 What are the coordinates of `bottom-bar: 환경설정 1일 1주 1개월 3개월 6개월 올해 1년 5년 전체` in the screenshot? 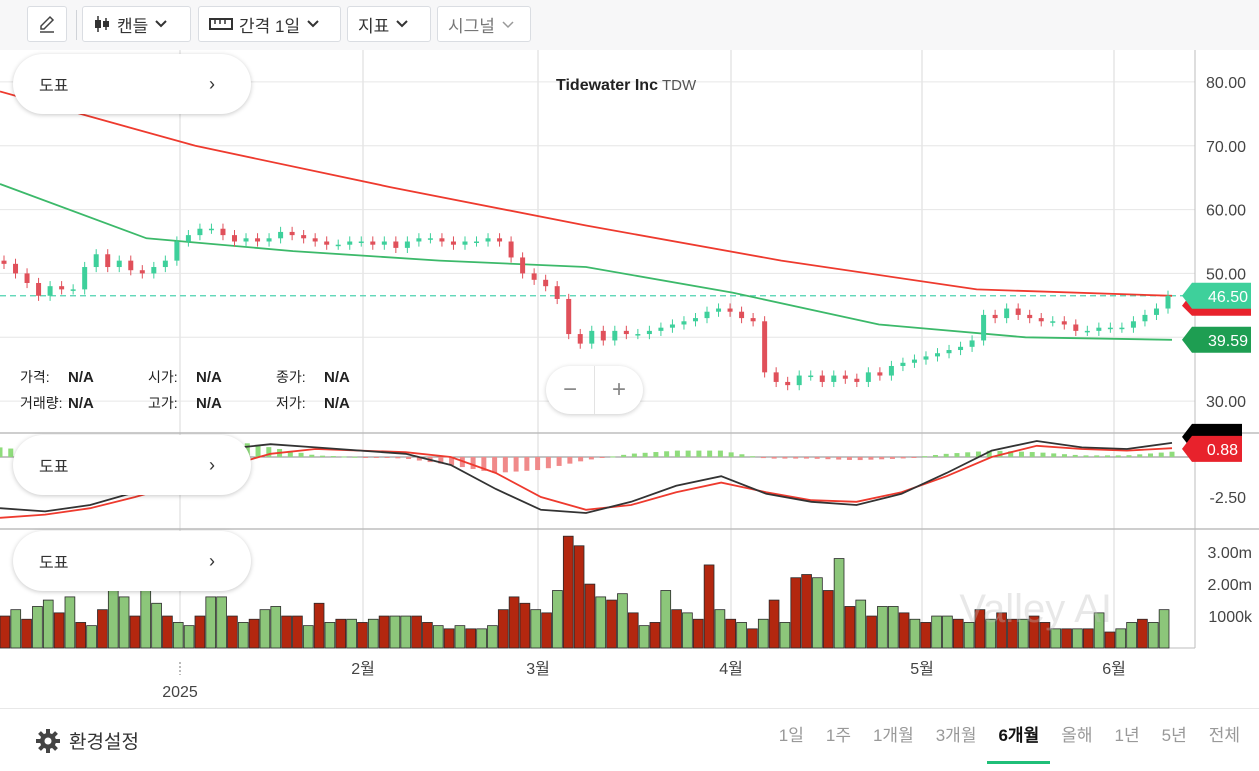 It's located at (629, 739).